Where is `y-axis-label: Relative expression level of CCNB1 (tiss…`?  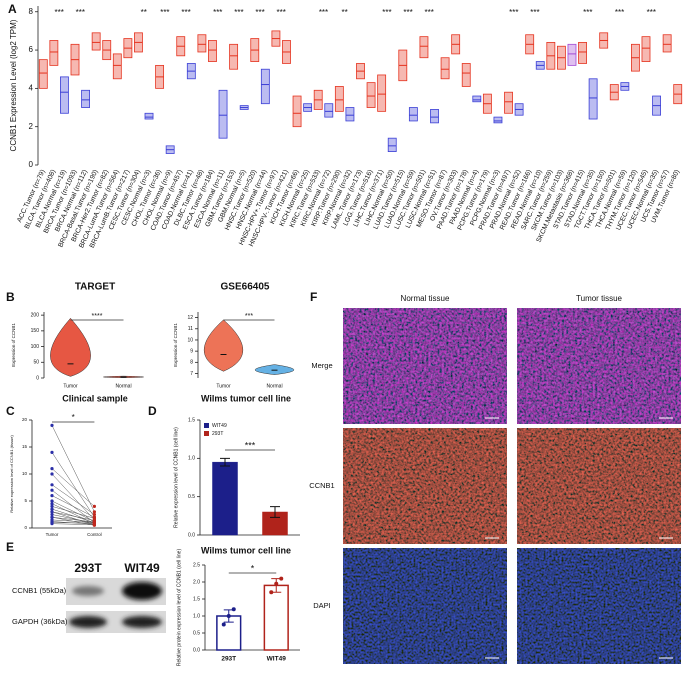 y-axis-label: Relative expression level of CCNB1 (tiss… is located at coordinates (11, 474).